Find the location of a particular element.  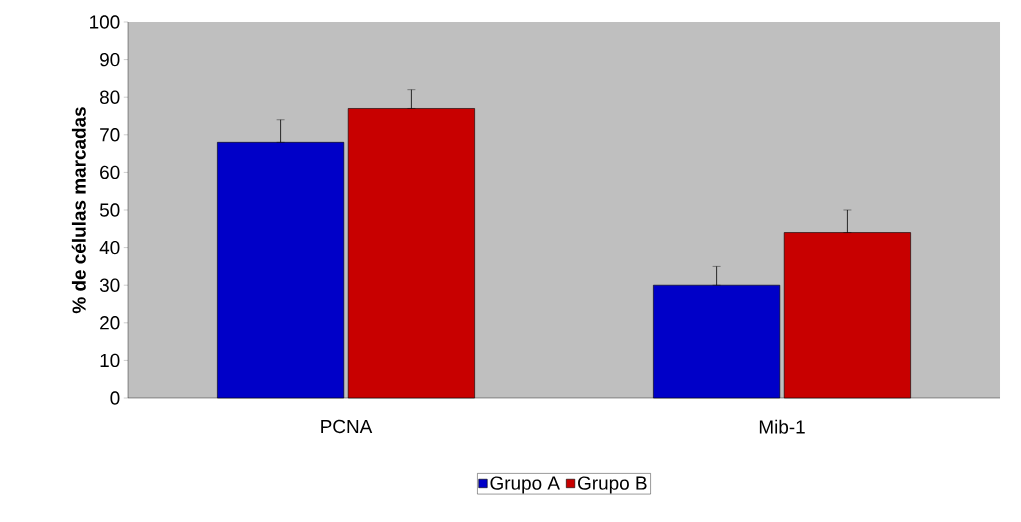

x-tick-label: Mib-1 is located at coordinates (782, 426).